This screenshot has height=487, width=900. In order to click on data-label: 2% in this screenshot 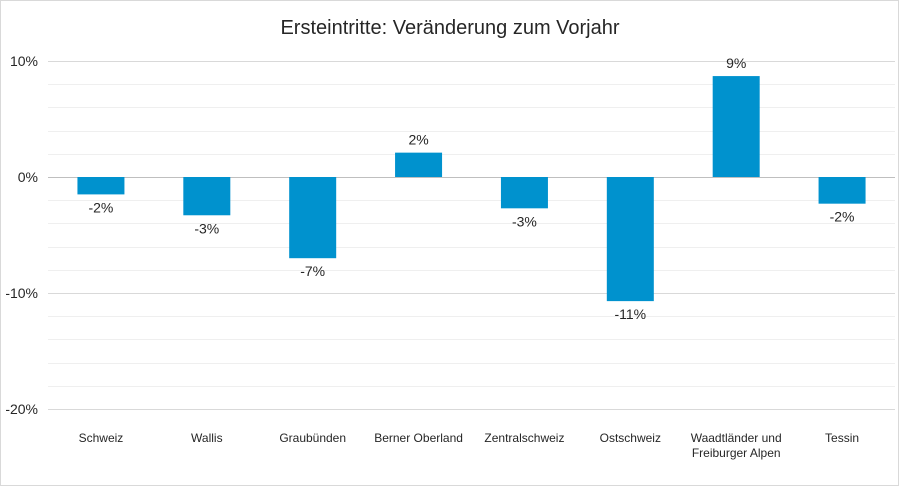, I will do `click(418, 140)`.